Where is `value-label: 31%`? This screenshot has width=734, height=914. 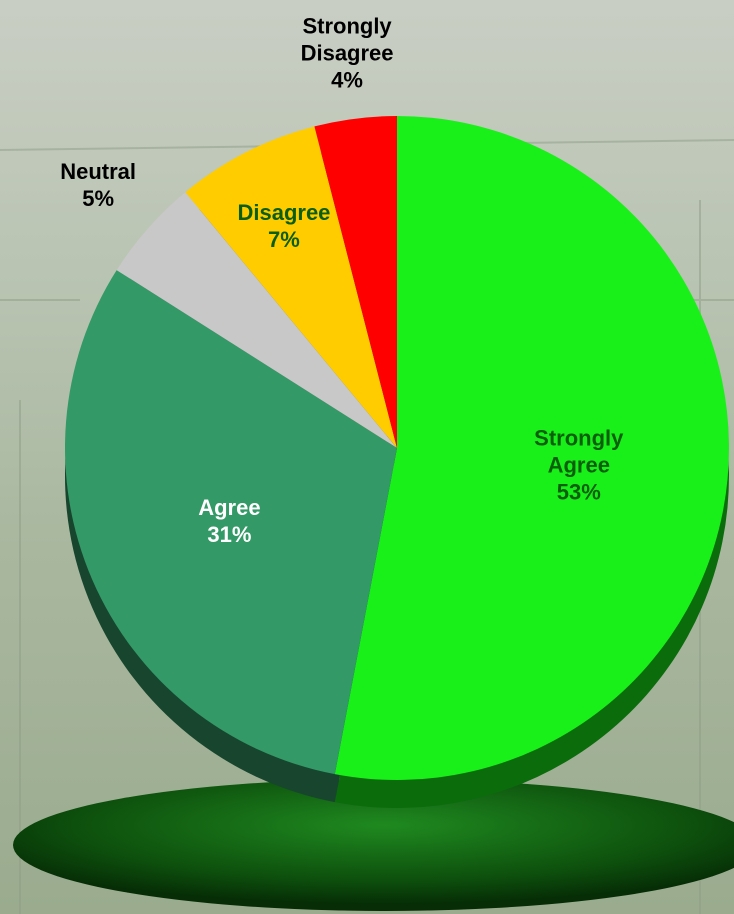 value-label: 31% is located at coordinates (229, 534).